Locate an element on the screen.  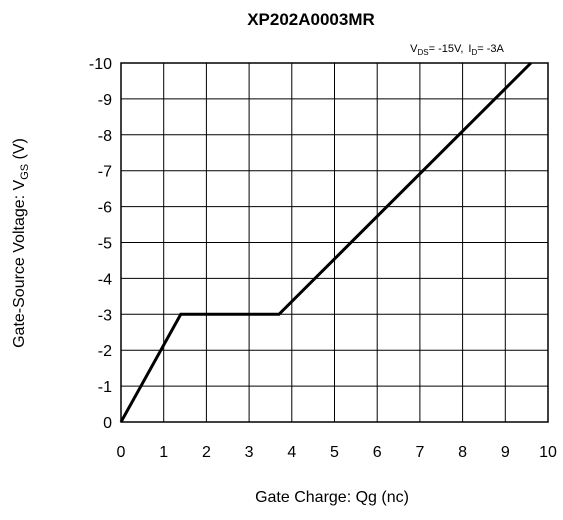
x-tick-labels: 0 1 2 3 4 5 6 7 8 9 10 is located at coordinates (337, 452).